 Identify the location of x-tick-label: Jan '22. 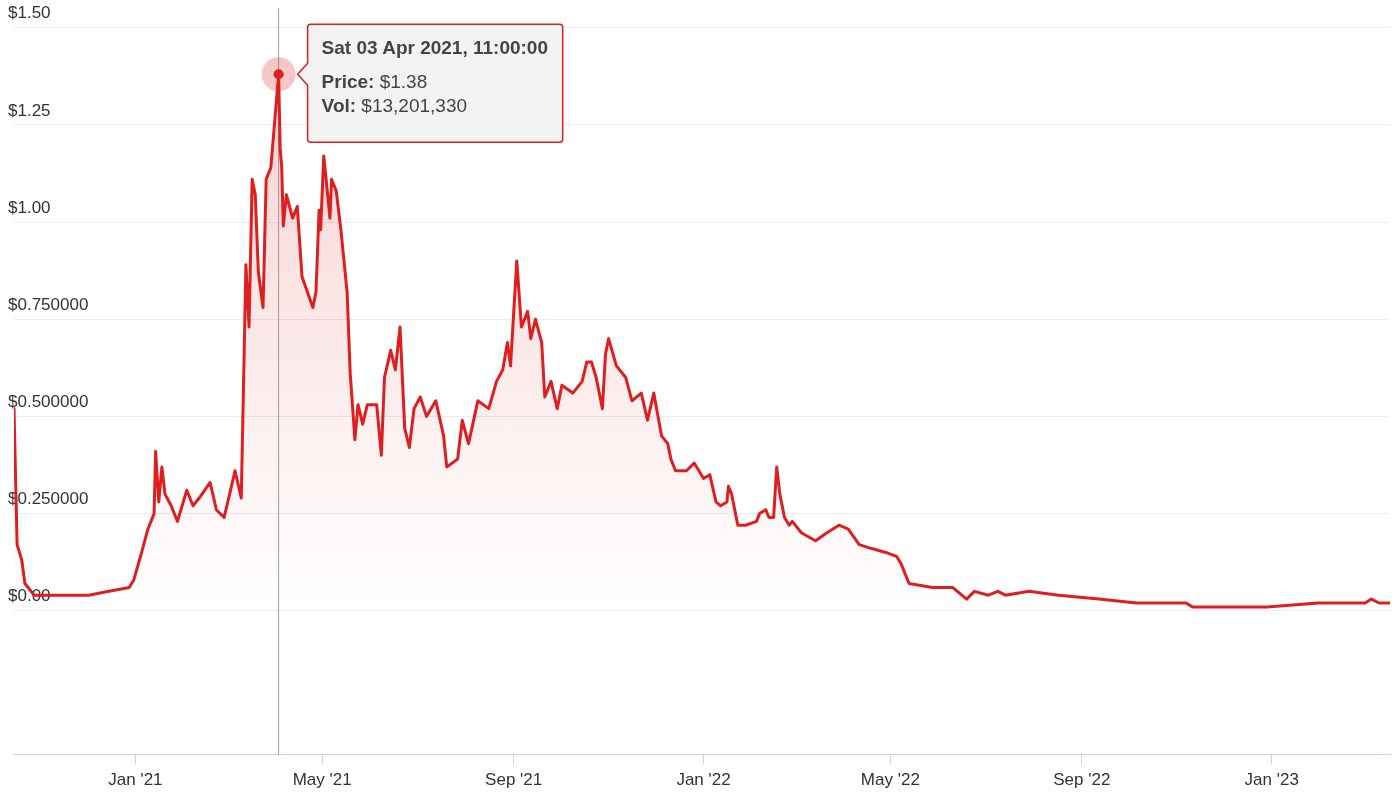
(703, 780).